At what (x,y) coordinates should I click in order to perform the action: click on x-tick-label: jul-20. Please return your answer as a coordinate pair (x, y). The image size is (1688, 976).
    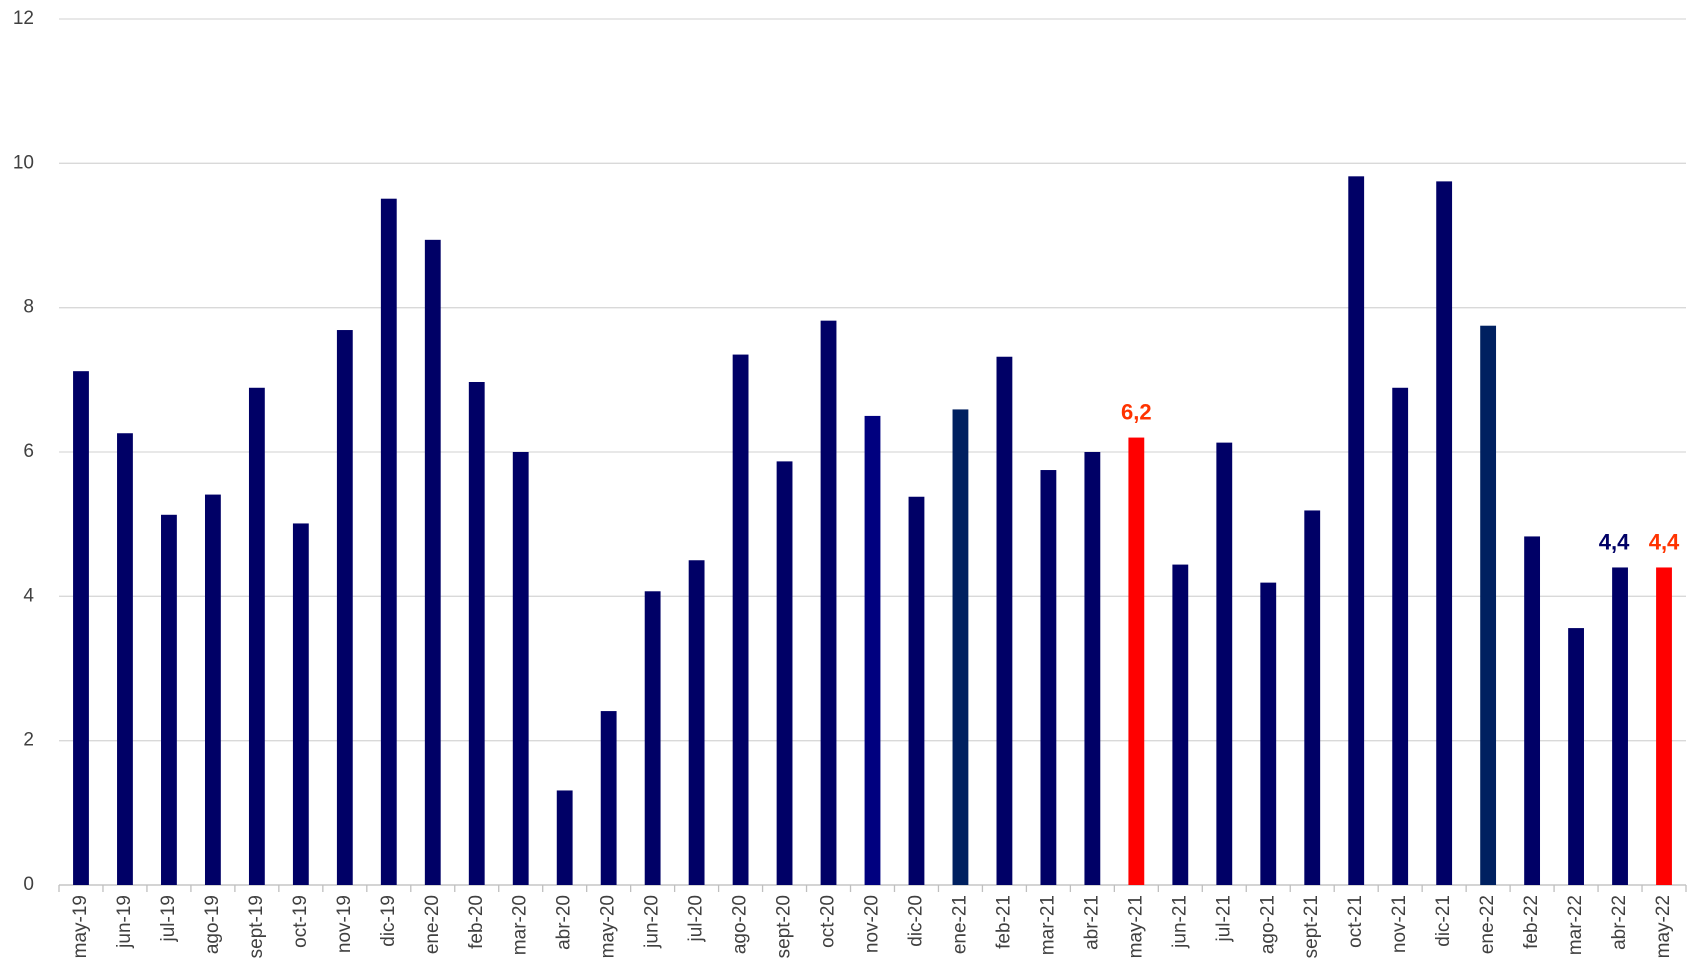
    Looking at the image, I should click on (696, 918).